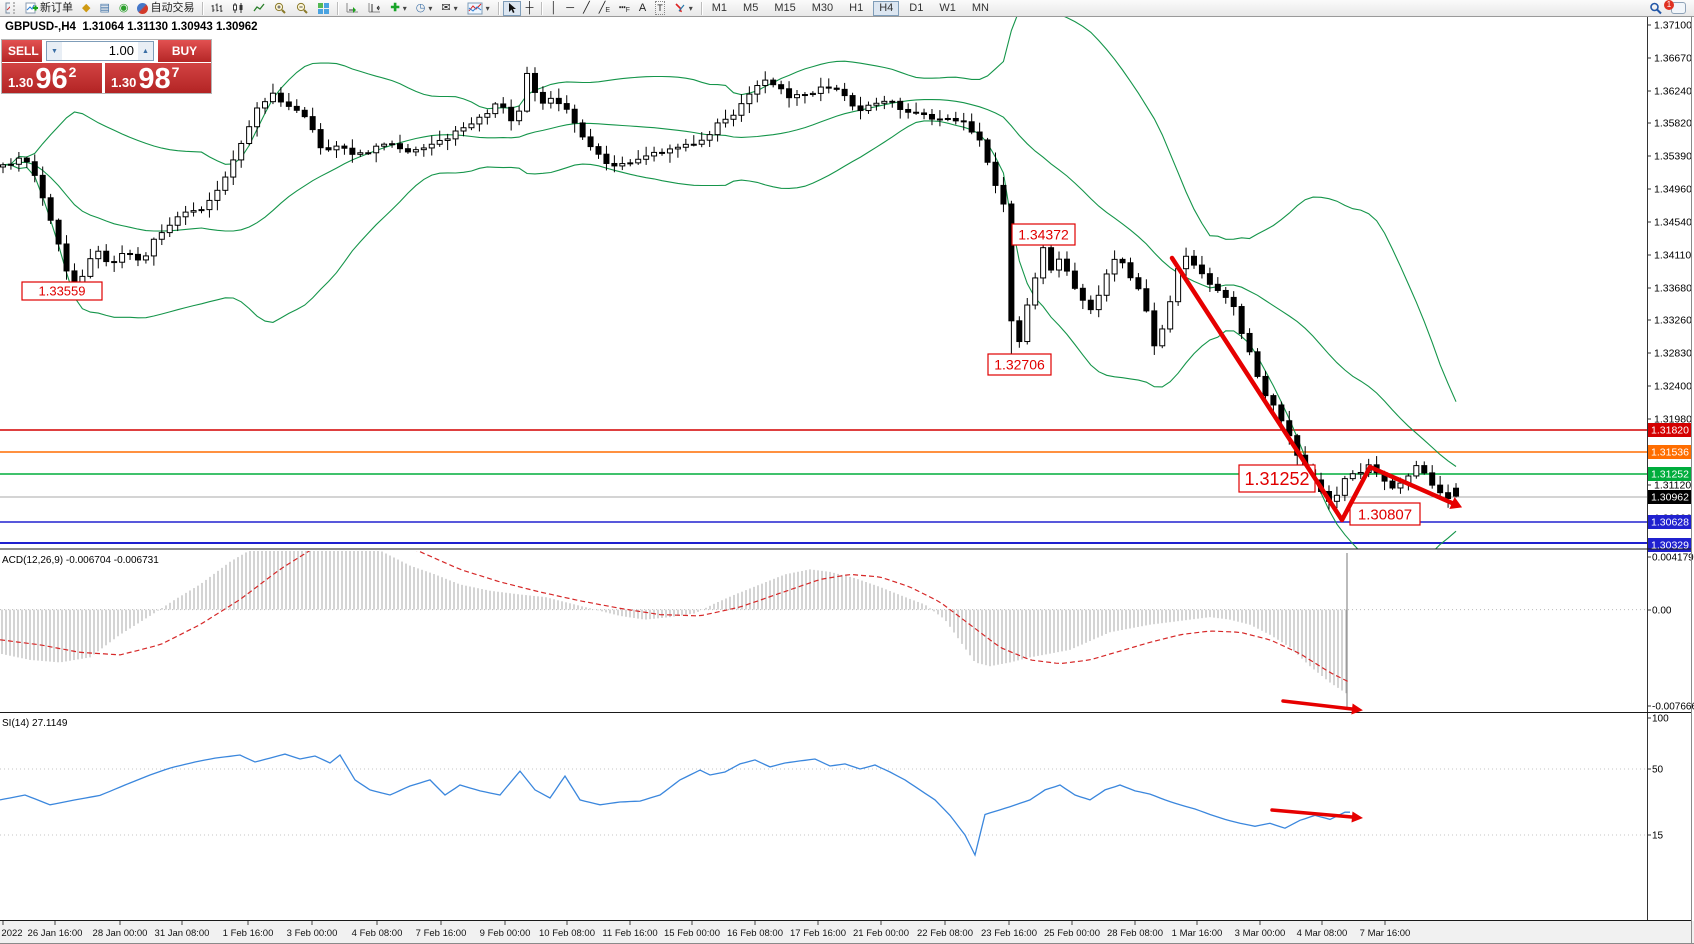 The image size is (1694, 944). What do you see at coordinates (124, 8) in the screenshot?
I see `signal-button: ◉` at bounding box center [124, 8].